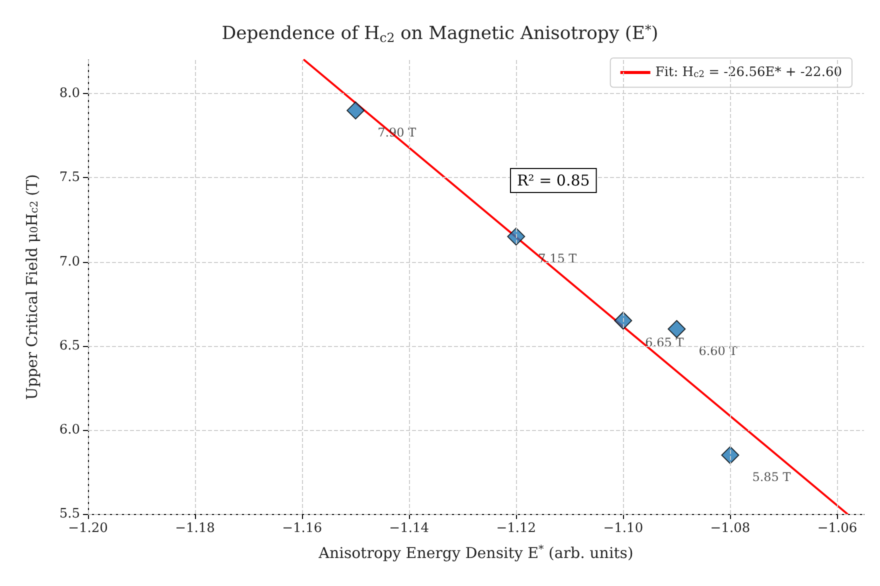 Image resolution: width=880 pixels, height=586 pixels. Describe the element at coordinates (195, 528) in the screenshot. I see `x-tick-label: −1.18` at that location.